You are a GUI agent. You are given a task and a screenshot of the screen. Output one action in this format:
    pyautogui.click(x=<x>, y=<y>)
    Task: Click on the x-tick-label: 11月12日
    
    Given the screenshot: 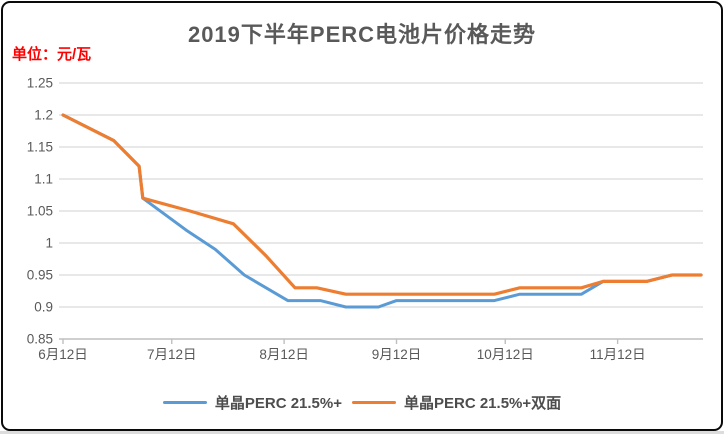 What is the action you would take?
    pyautogui.click(x=618, y=354)
    